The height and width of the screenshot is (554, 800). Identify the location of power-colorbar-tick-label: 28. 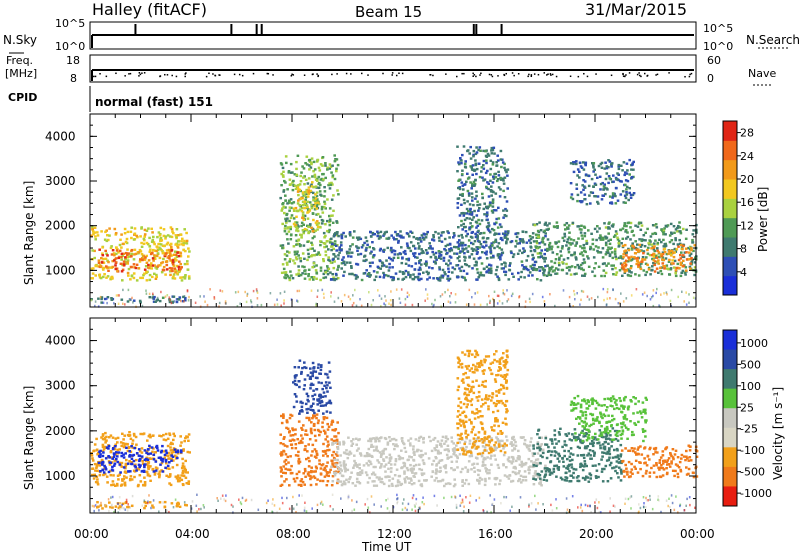
(747, 133).